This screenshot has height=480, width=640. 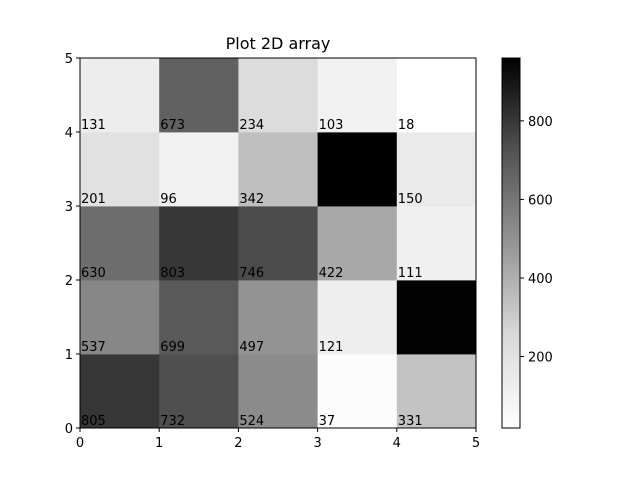 I want to click on cell-label-r3-c1: 96, so click(x=168, y=199).